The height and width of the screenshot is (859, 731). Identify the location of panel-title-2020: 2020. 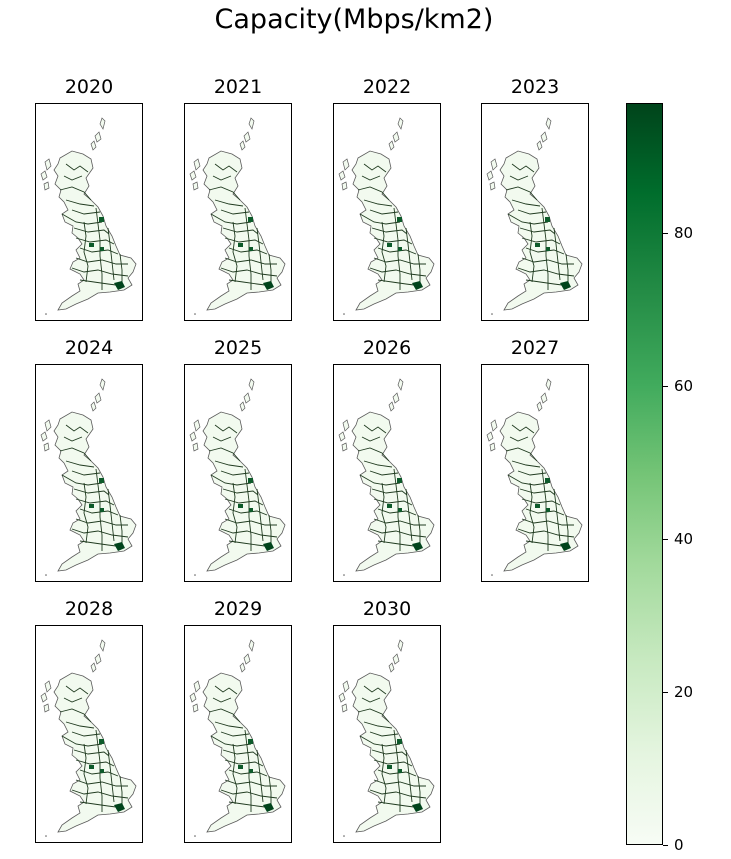
(89, 87).